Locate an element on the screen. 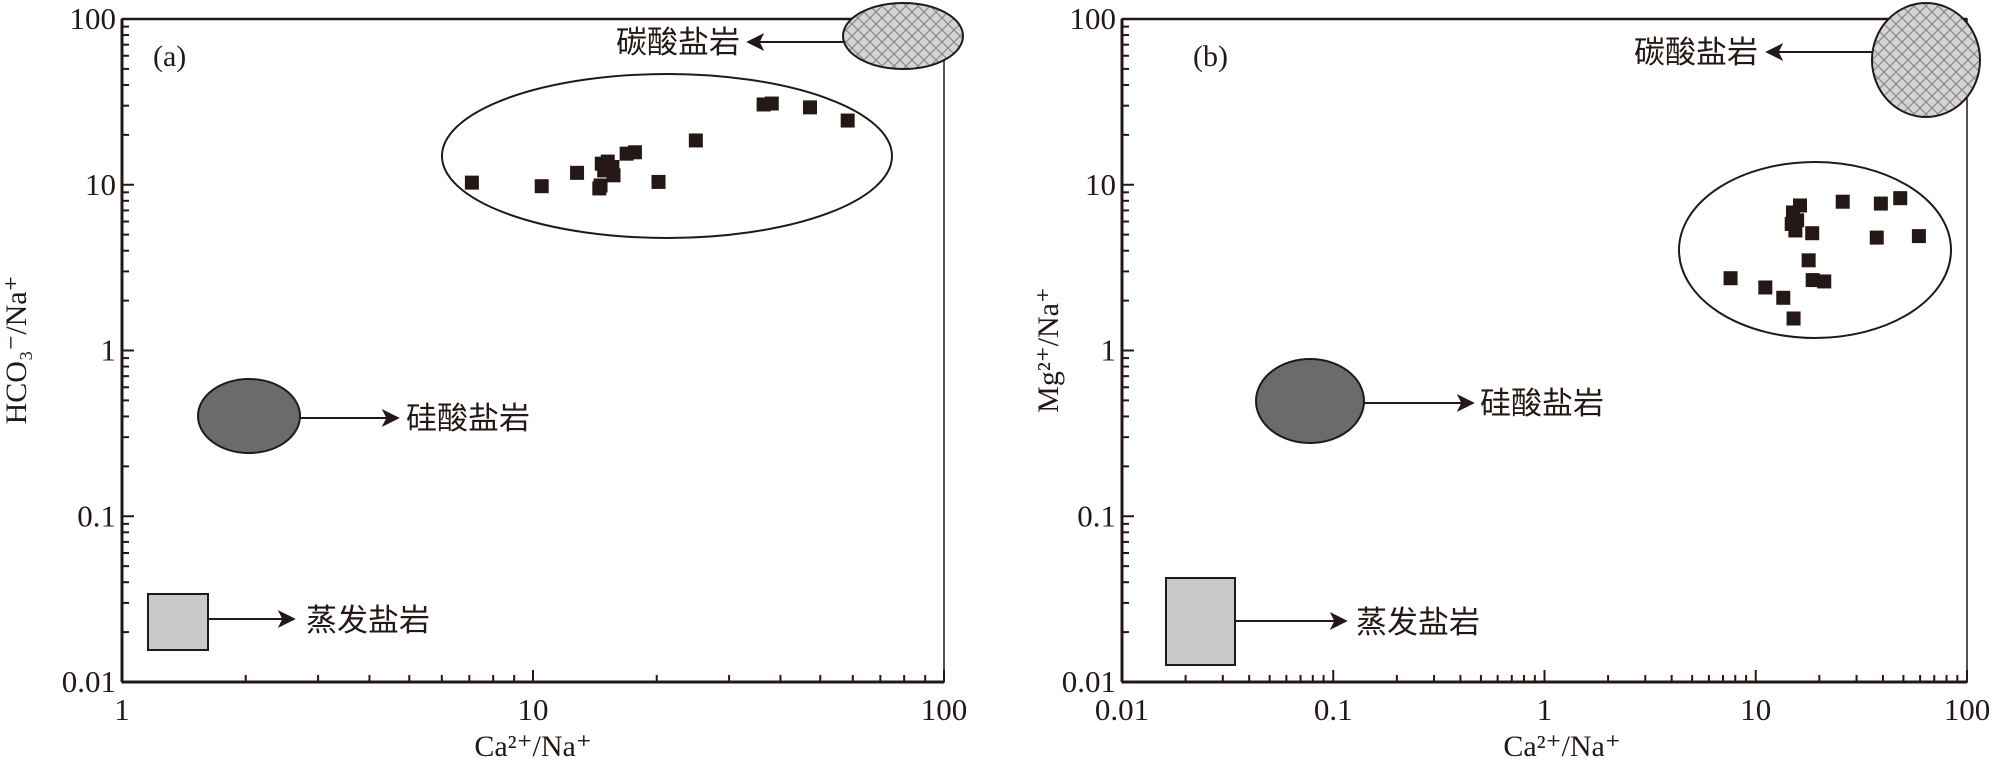 The height and width of the screenshot is (771, 2000). panel-b-silicate-ellipse is located at coordinates (1310, 401).